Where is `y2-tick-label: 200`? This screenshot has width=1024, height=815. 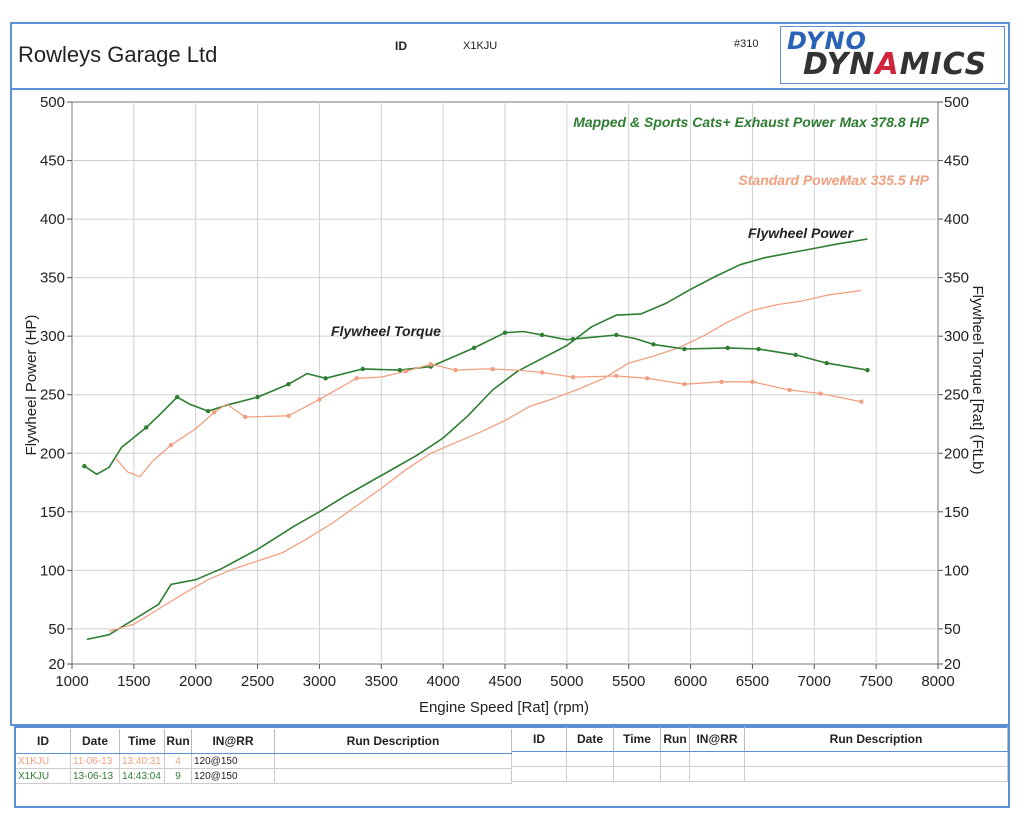 y2-tick-label: 200 is located at coordinates (956, 453).